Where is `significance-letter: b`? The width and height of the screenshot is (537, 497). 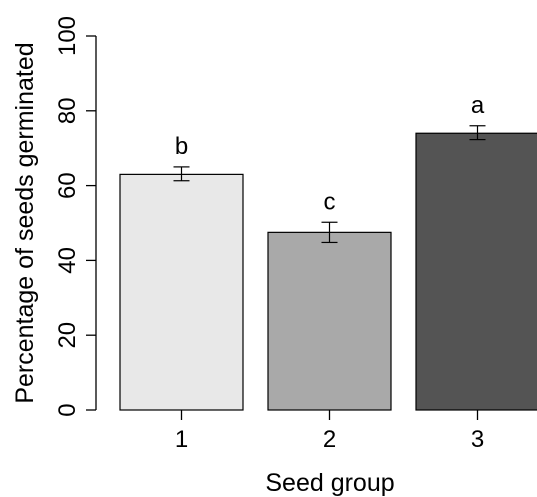
significance-letter: b is located at coordinates (181, 146).